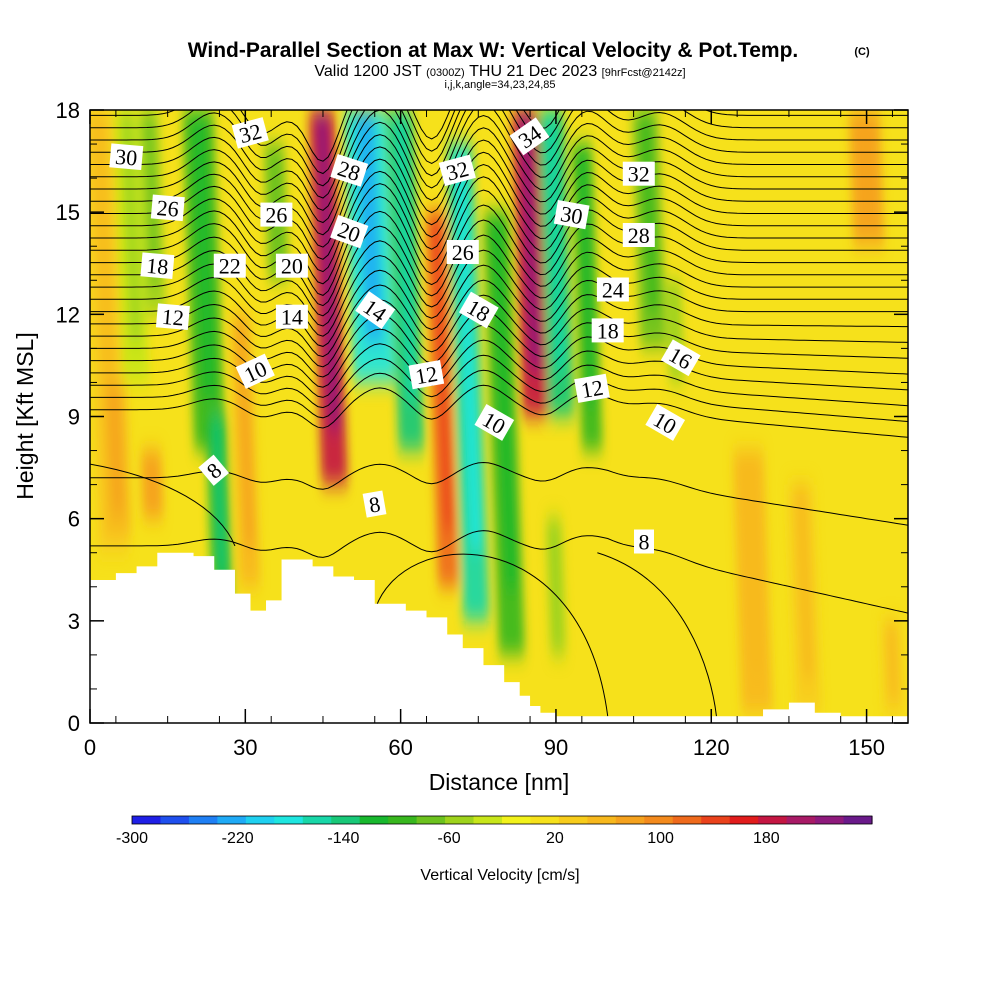 Image resolution: width=1000 pixels, height=1005 pixels. Describe the element at coordinates (68, 212) in the screenshot. I see `y-tick-label: 15` at that location.